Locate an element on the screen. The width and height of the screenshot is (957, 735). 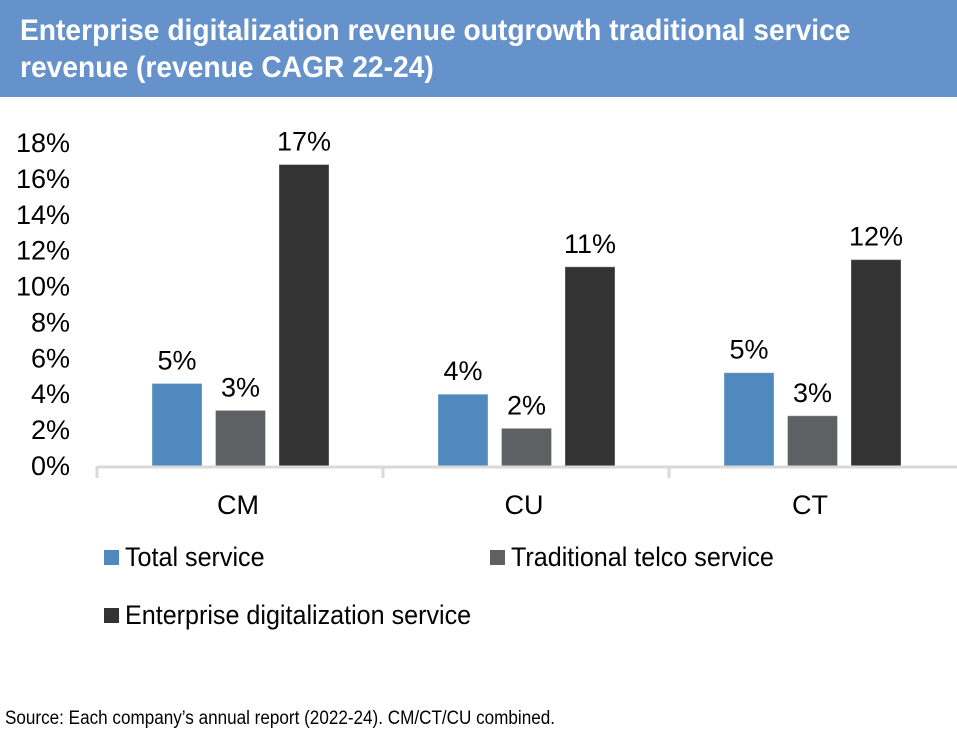
data-label: 17% is located at coordinates (304, 142).